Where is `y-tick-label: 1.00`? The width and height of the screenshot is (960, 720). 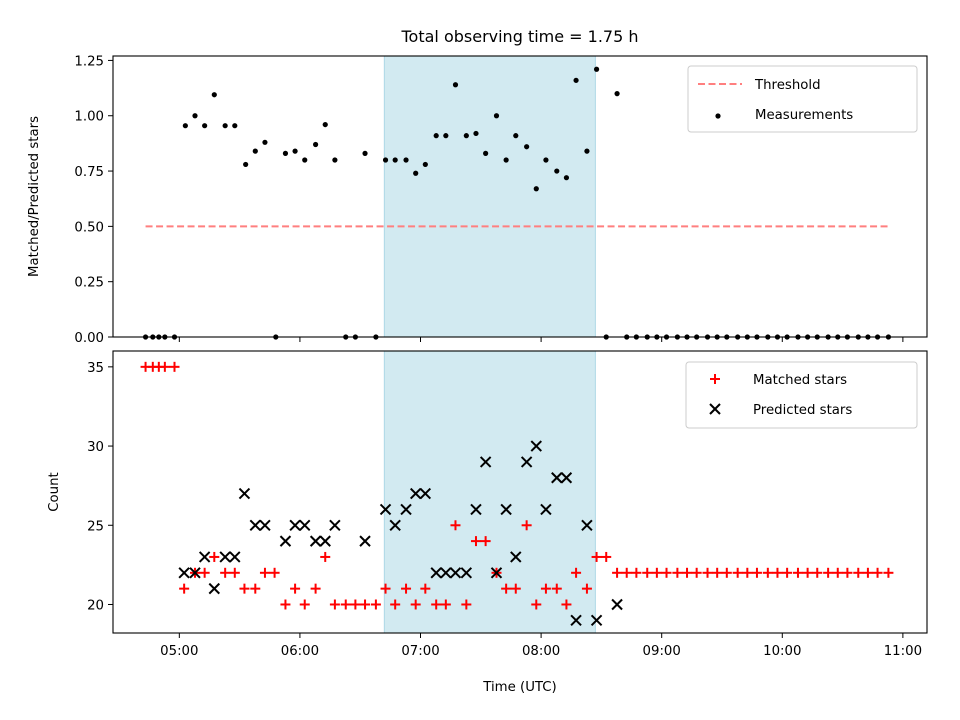
y-tick-label: 1.00 is located at coordinates (89, 117).